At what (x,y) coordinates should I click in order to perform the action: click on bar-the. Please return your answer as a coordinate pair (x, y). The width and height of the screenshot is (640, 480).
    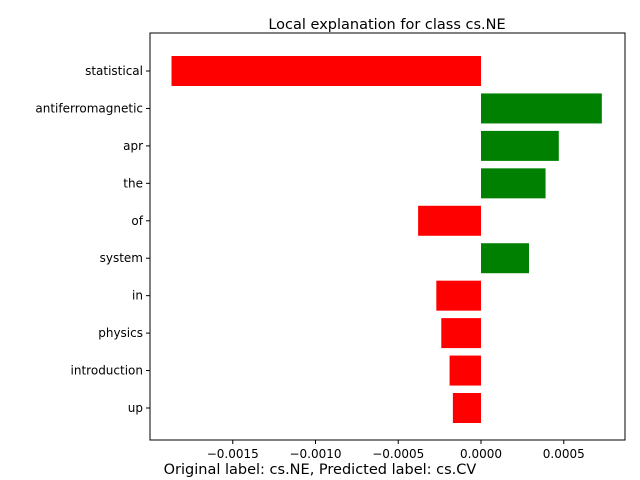
    Looking at the image, I should click on (513, 183).